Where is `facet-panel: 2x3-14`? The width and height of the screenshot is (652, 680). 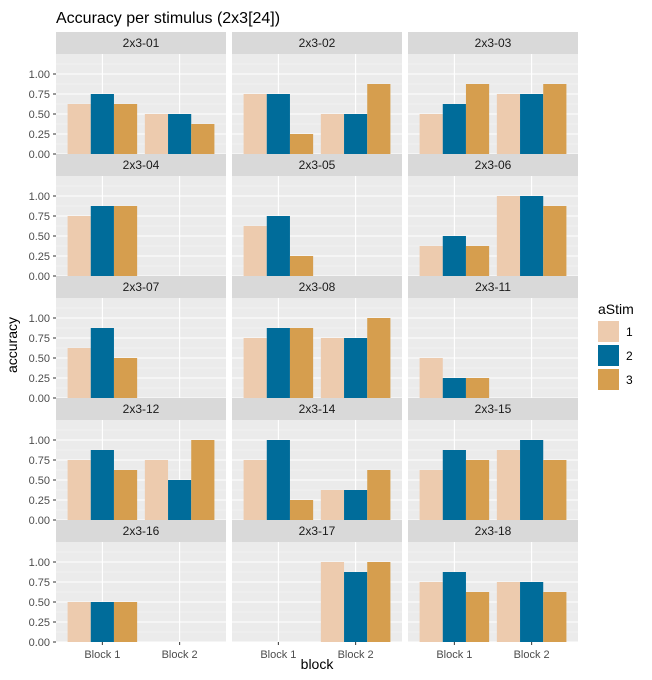 facet-panel: 2x3-14 is located at coordinates (317, 459).